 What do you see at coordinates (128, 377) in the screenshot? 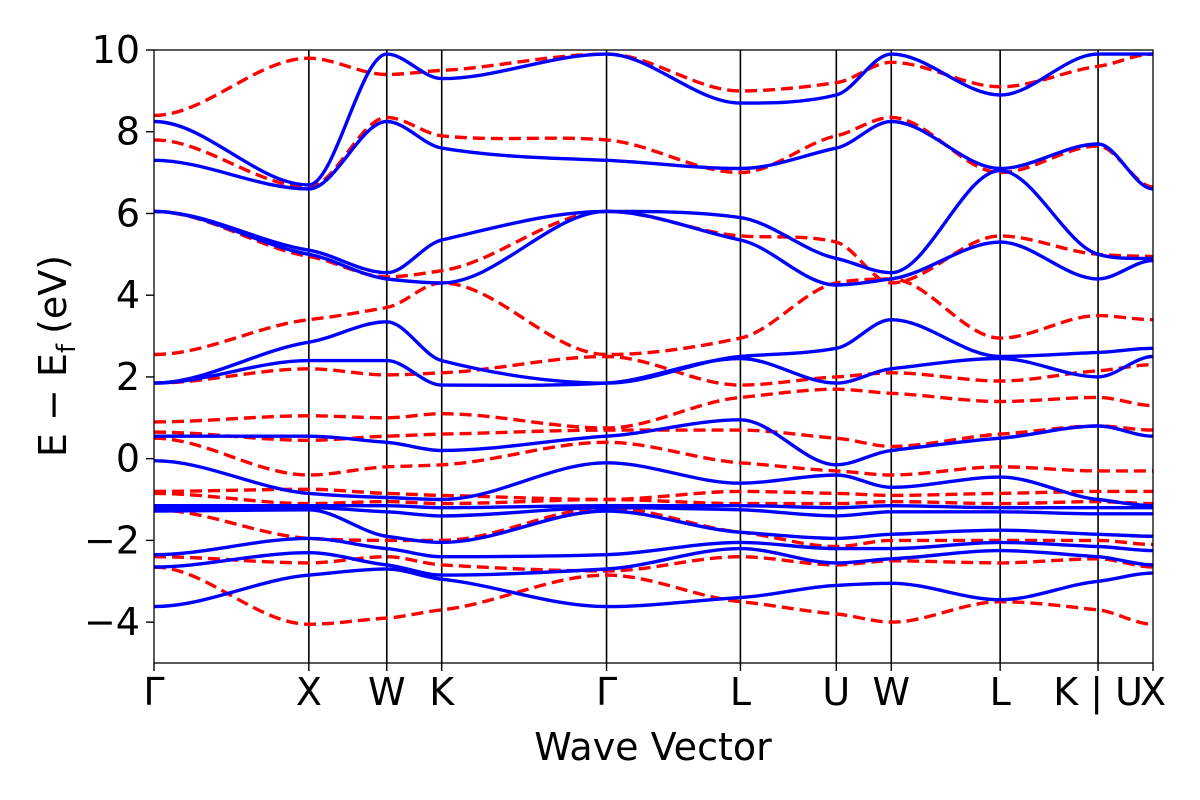
I see `y-tick-label: 2` at bounding box center [128, 377].